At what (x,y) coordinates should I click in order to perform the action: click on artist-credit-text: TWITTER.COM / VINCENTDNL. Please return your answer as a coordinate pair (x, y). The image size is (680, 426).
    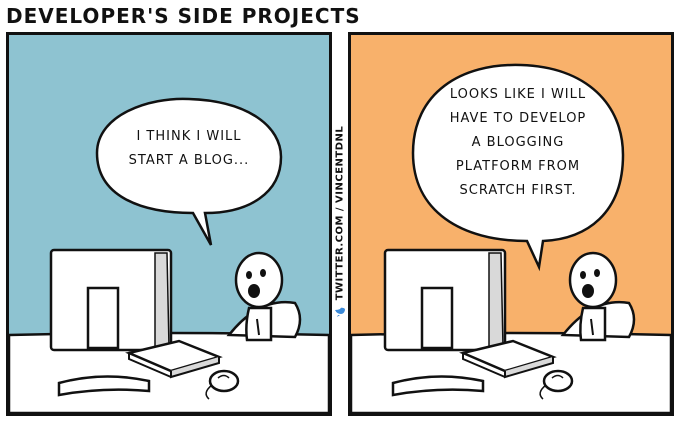
    Looking at the image, I should click on (340, 213).